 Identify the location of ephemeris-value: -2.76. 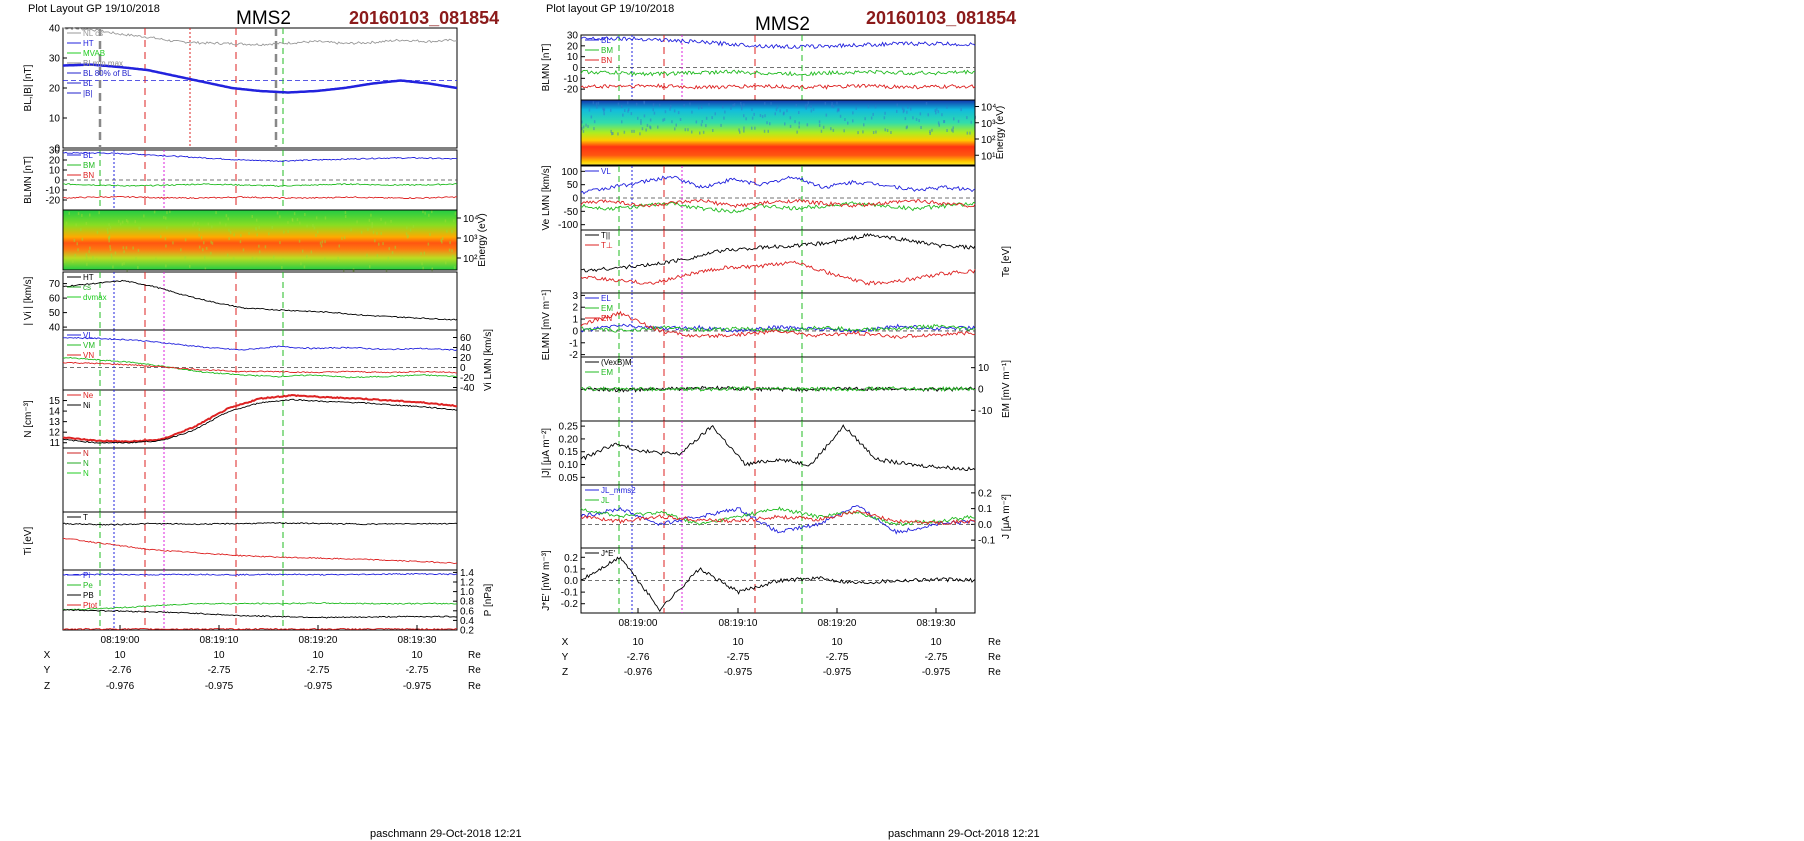
(638, 657).